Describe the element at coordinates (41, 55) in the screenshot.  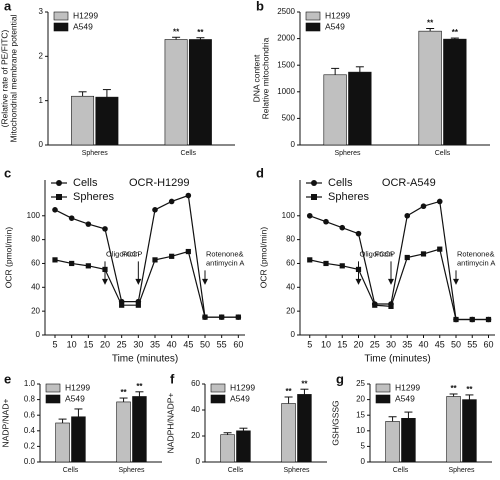
I see `y-tick-label: 2` at that location.